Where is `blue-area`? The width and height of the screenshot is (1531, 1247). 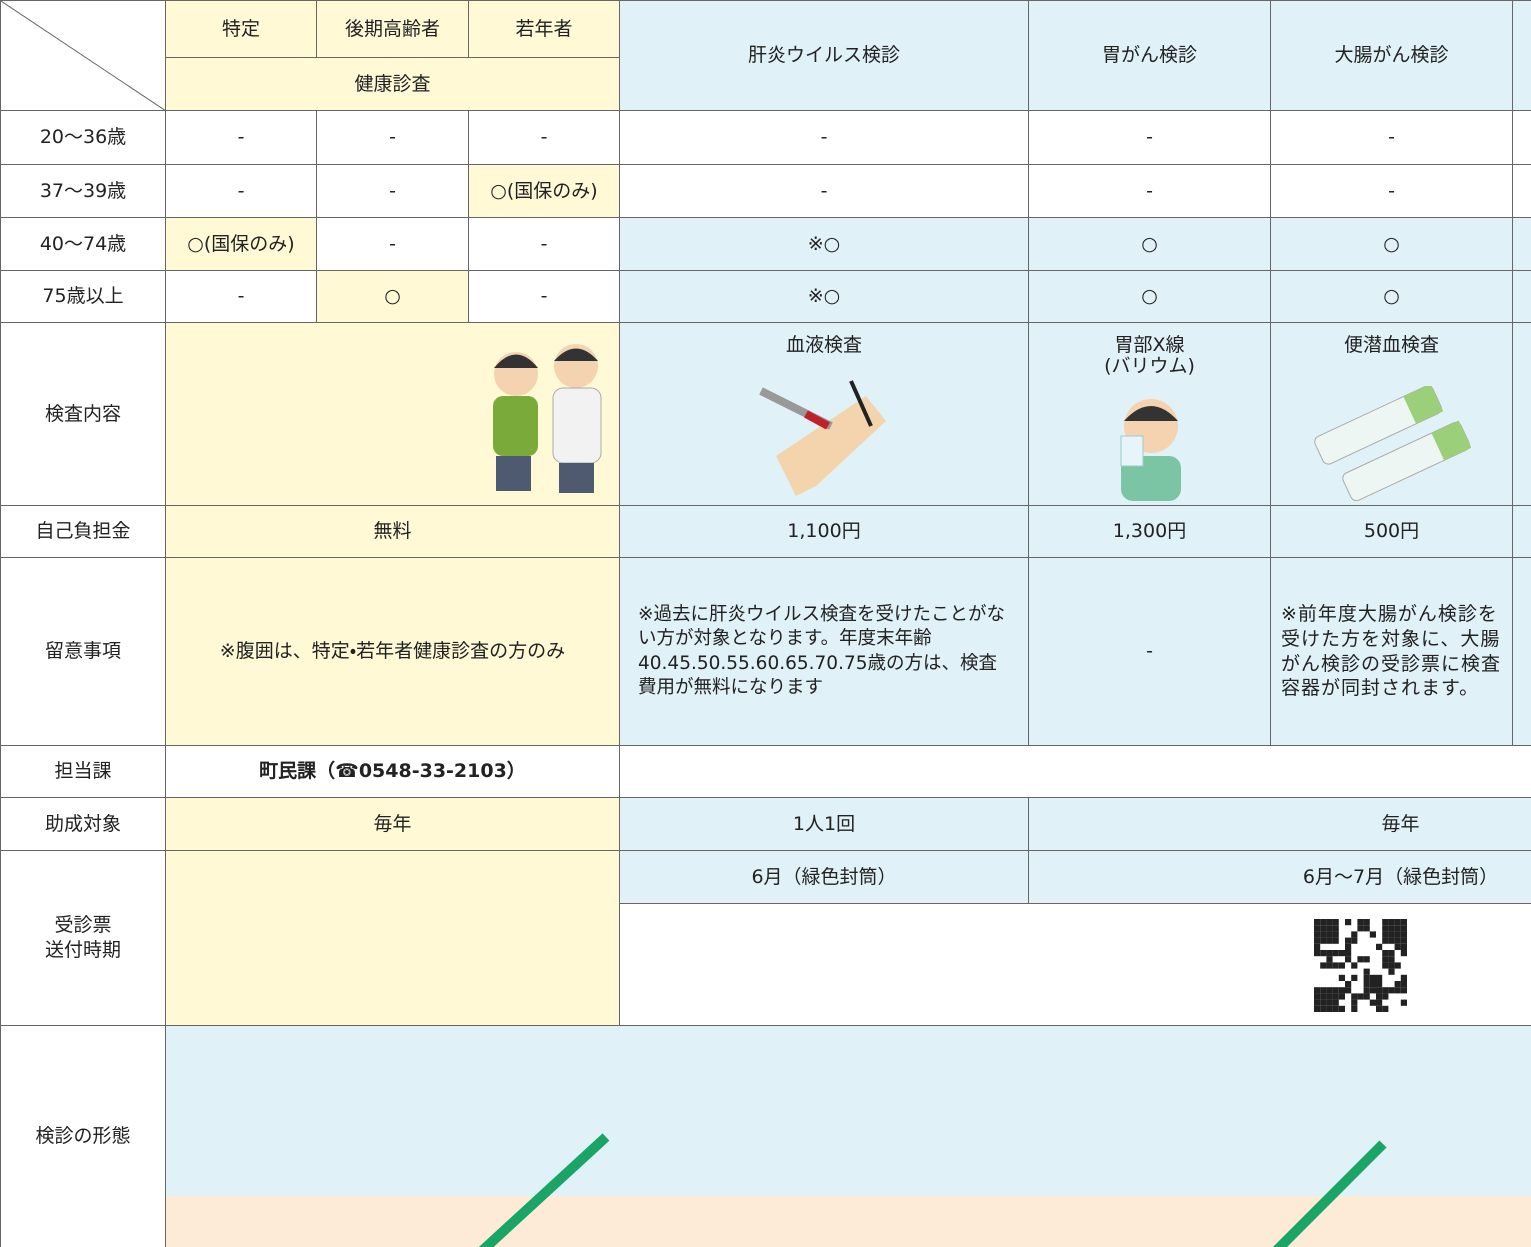 blue-area is located at coordinates (848, 1111).